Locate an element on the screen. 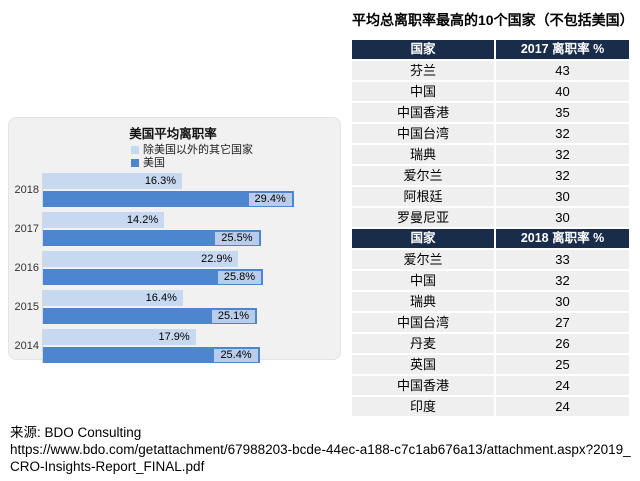 The image size is (640, 481). table-header-row: 国家 2017 离职率 % is located at coordinates (490, 49).